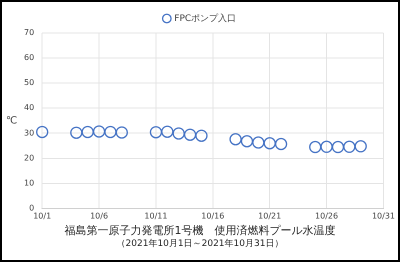  What do you see at coordinates (156, 215) in the screenshot?
I see `x-tick-label: 10/11` at bounding box center [156, 215].